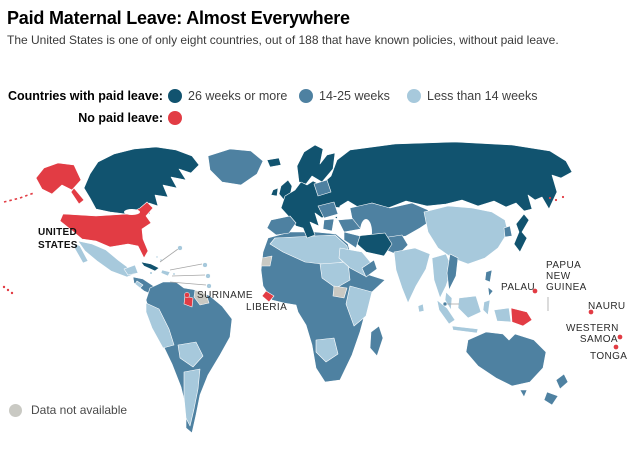  I want to click on hispaniola, so click(165, 273).